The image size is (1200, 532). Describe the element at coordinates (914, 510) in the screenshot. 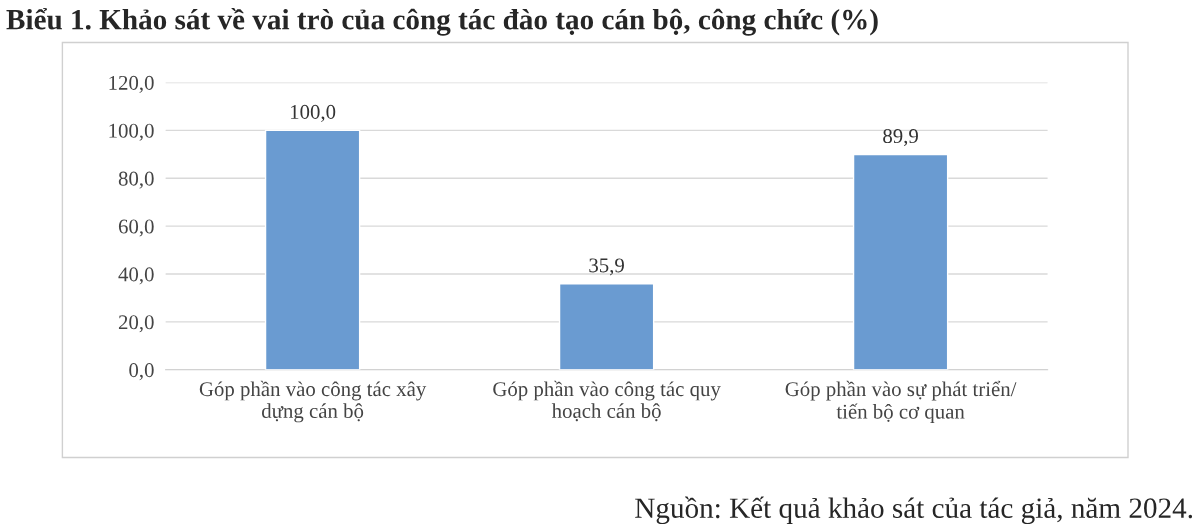

I see `text: Nguồn: Kết quả khảo sát của tác giả, năm 2024.` at that location.